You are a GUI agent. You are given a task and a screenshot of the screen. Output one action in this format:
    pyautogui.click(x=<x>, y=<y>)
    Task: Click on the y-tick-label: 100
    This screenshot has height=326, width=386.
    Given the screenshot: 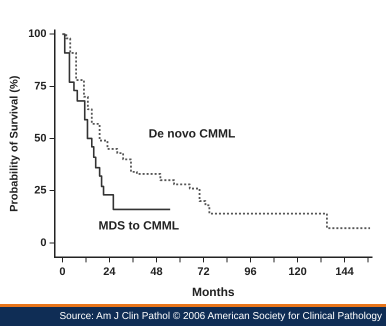 What is the action you would take?
    pyautogui.click(x=37, y=34)
    